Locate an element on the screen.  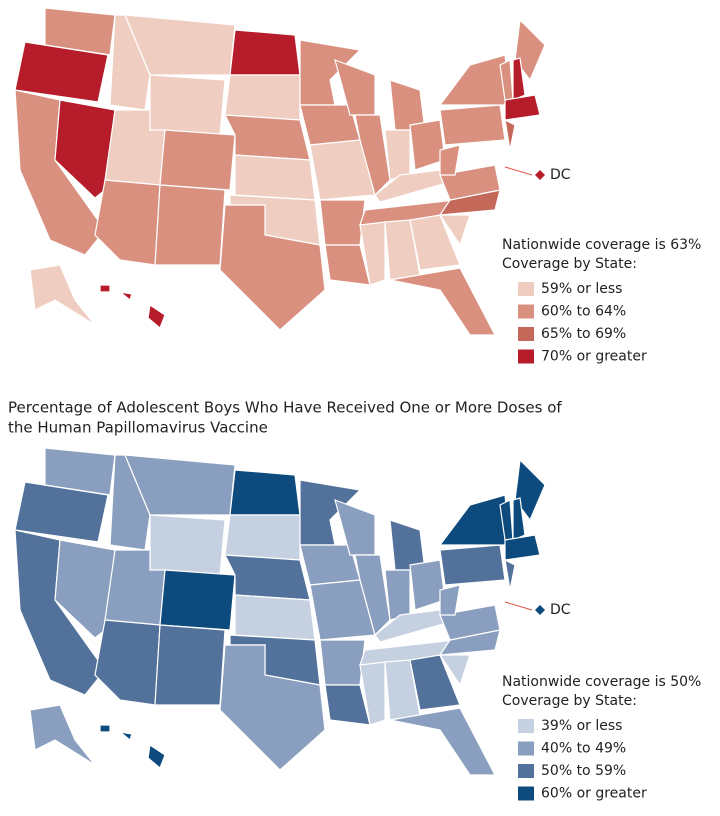
legend-label: 65% to 69% is located at coordinates (583, 334).